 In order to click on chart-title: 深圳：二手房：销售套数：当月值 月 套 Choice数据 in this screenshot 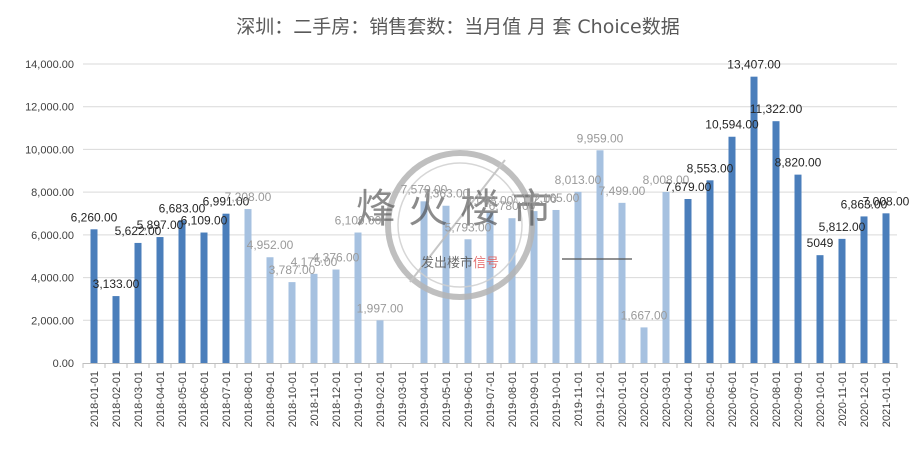, I will do `click(457, 27)`.